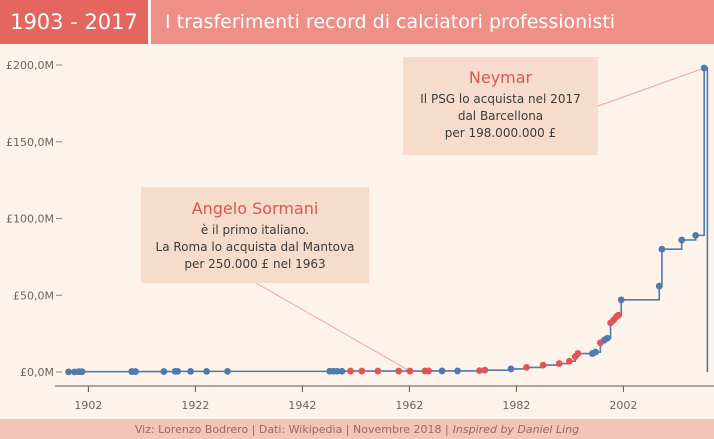  Describe the element at coordinates (516, 429) in the screenshot. I see `footer-inspired: Inspired by Daniel Ling` at that location.